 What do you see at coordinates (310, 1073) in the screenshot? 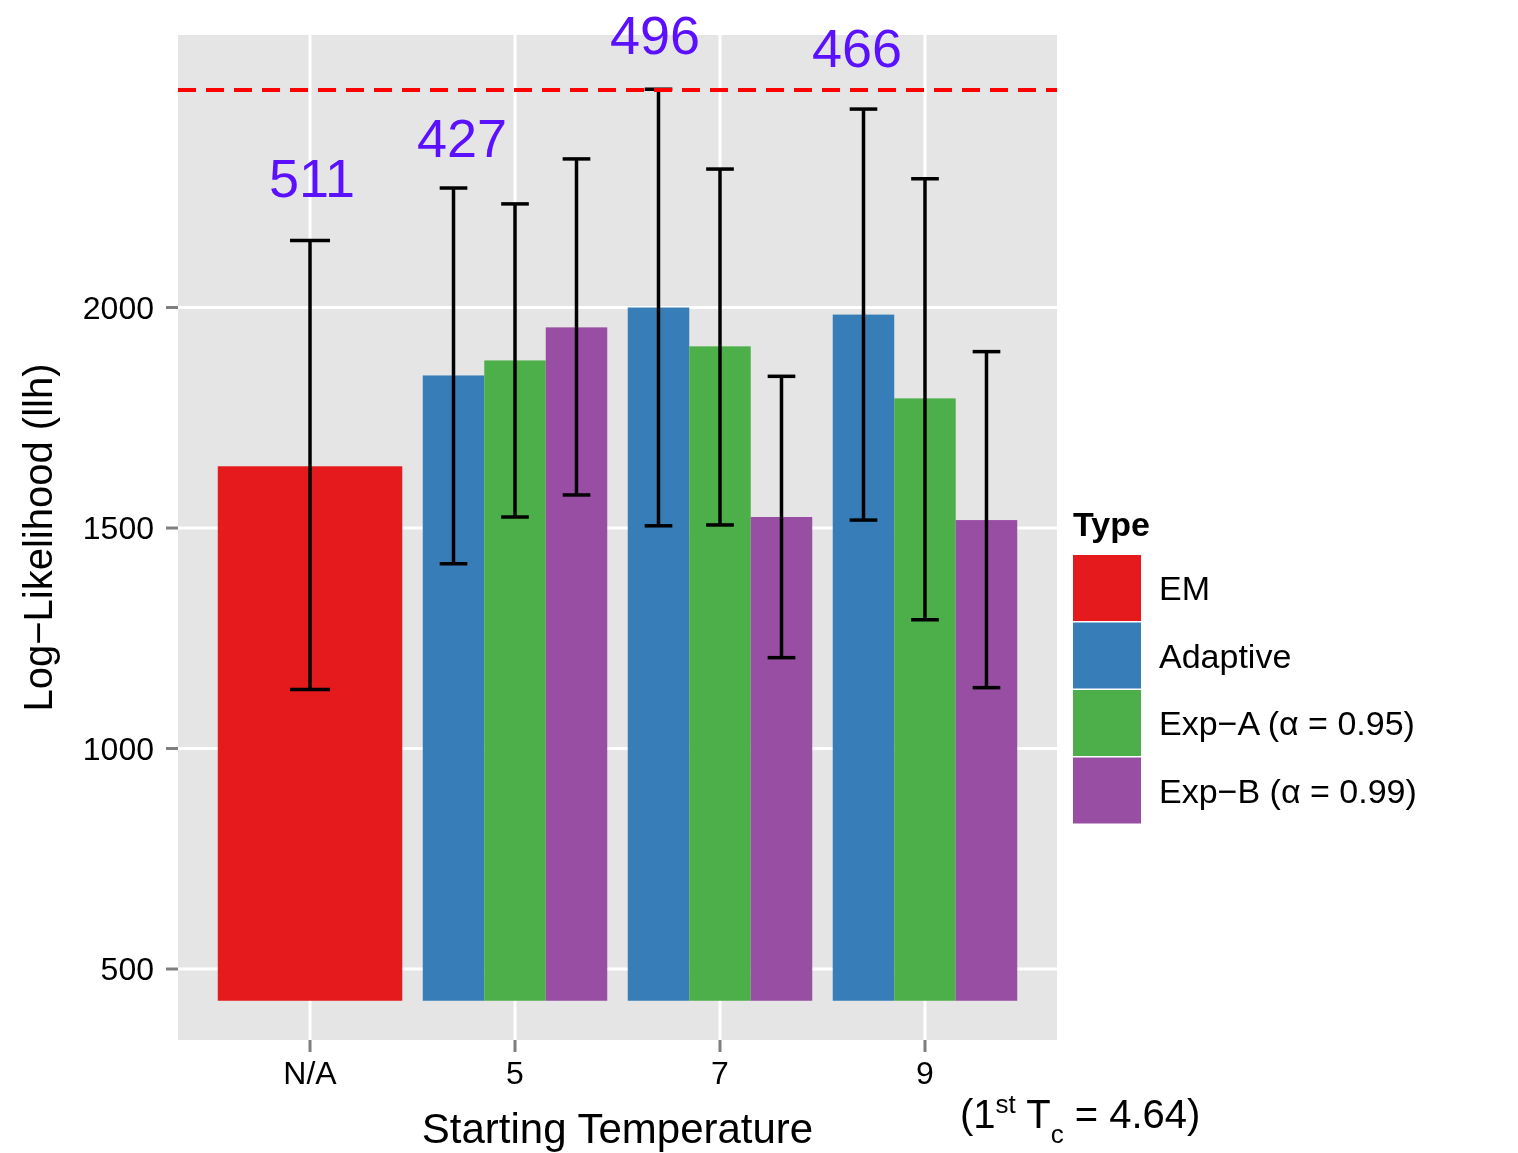
I see `x-tick-label: N/A` at bounding box center [310, 1073].